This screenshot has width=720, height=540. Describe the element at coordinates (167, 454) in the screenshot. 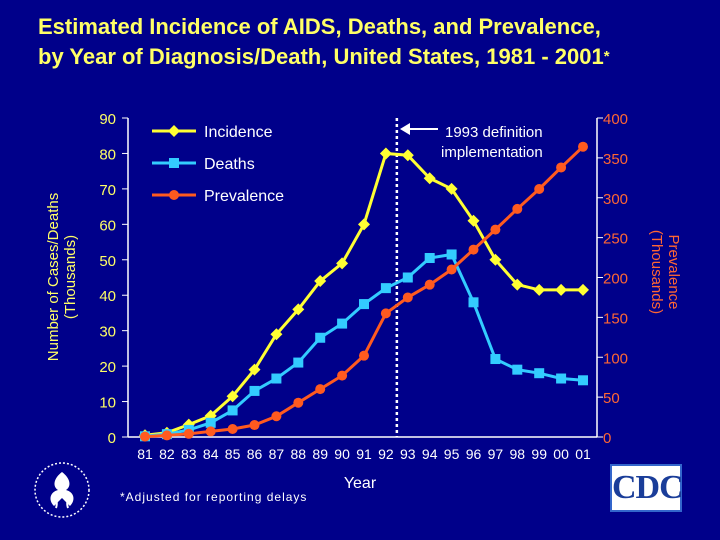

I see `x-tick-label: 82` at that location.